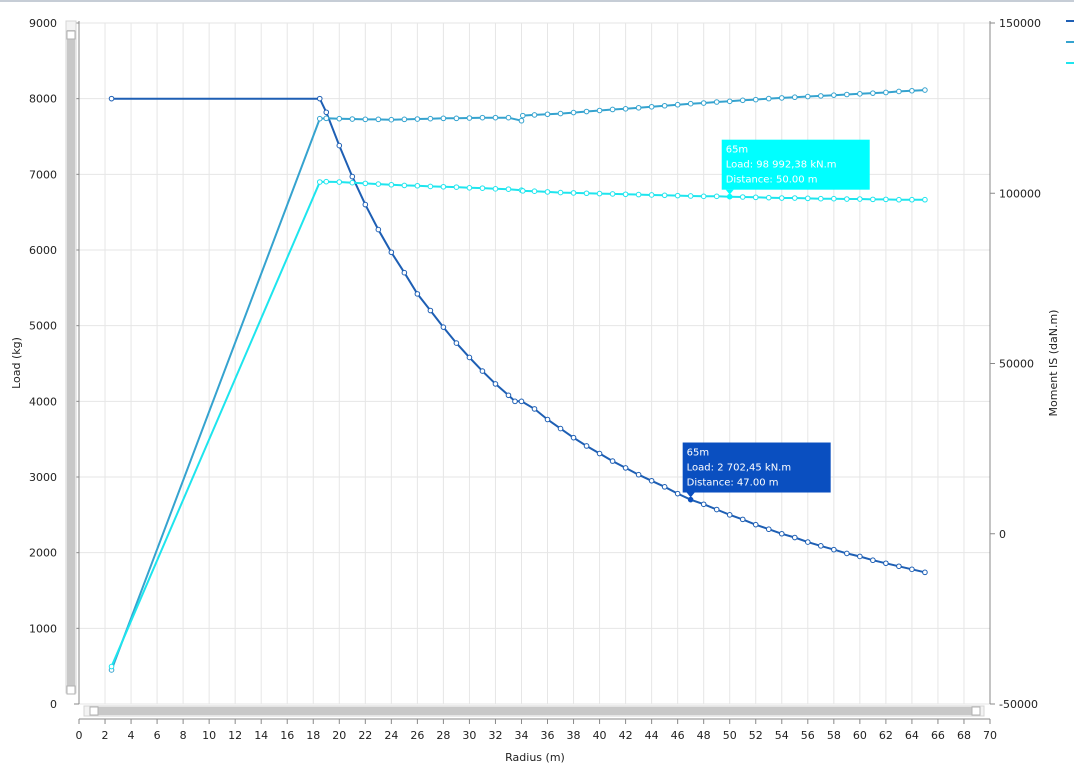 The height and width of the screenshot is (763, 1074). Describe the element at coordinates (43, 23) in the screenshot. I see `y-tick-label: 9000` at that location.